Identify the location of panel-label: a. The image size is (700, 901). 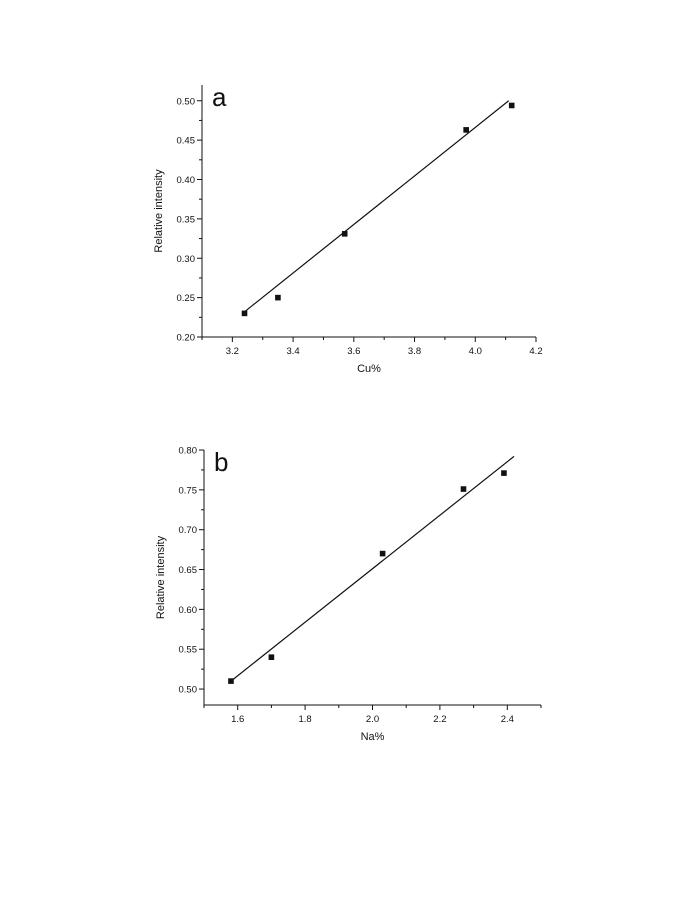
(219, 97).